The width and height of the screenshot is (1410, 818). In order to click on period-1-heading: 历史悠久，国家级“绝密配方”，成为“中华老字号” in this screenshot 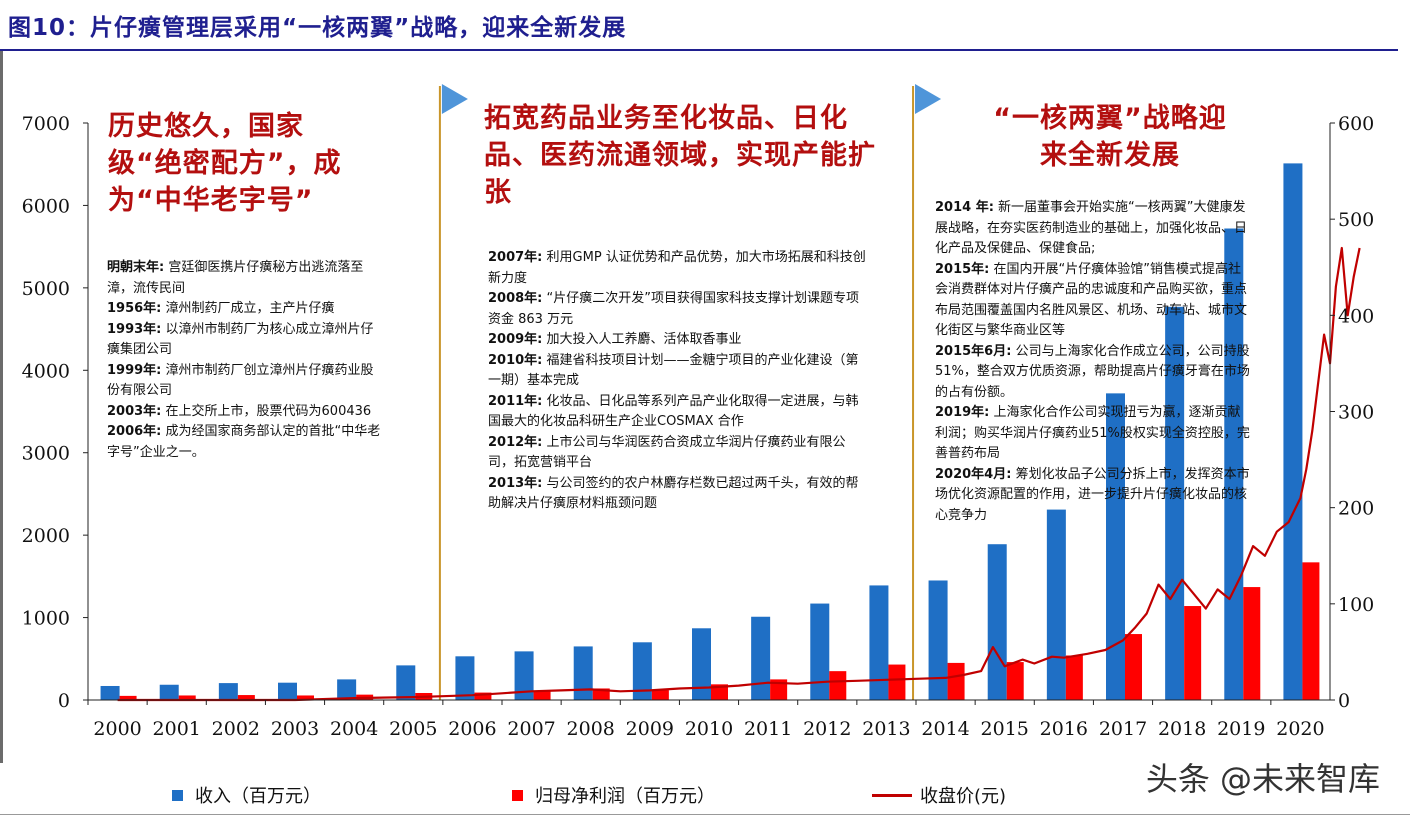, I will do `click(225, 163)`.